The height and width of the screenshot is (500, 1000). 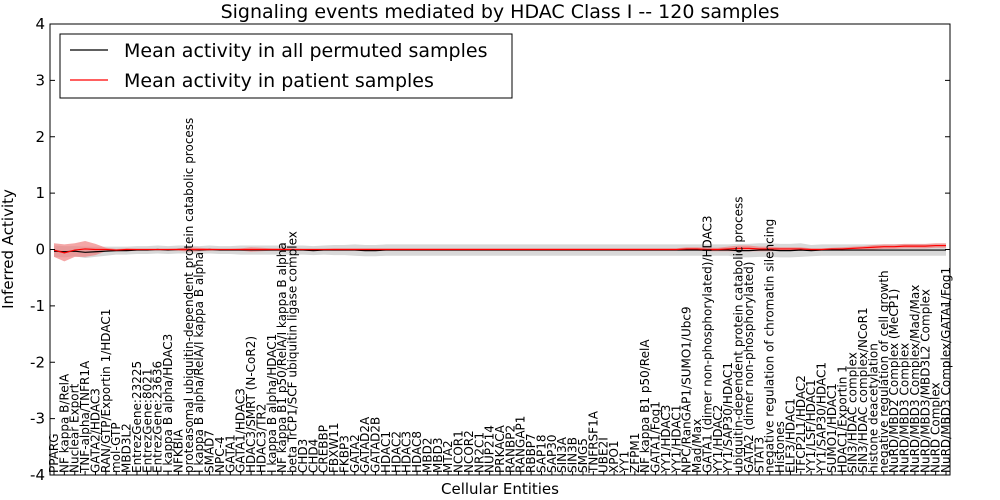 I want to click on band-patient, so click(x=500, y=251).